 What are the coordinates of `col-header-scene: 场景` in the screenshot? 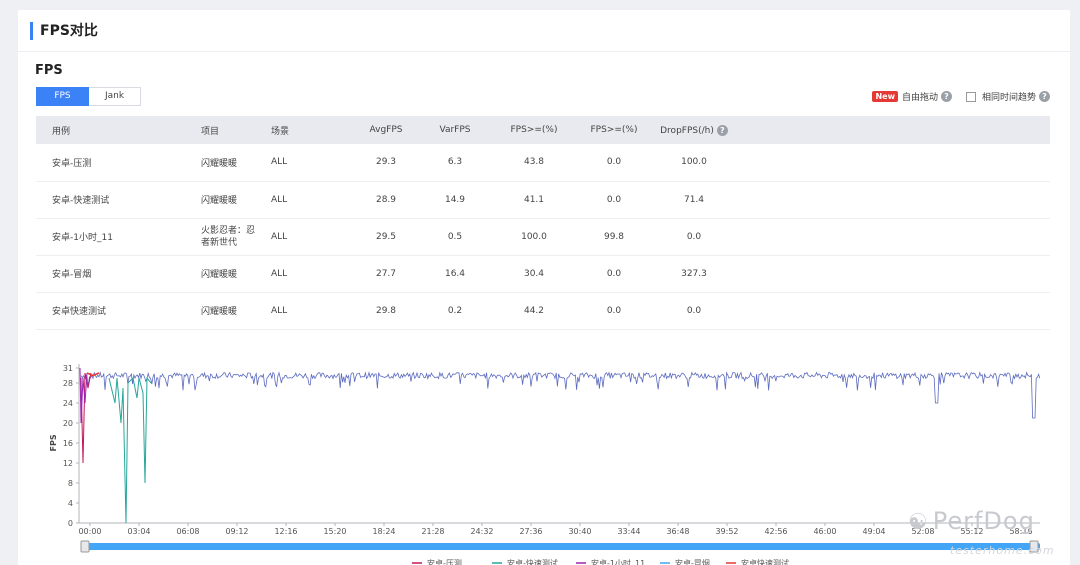 It's located at (313, 130).